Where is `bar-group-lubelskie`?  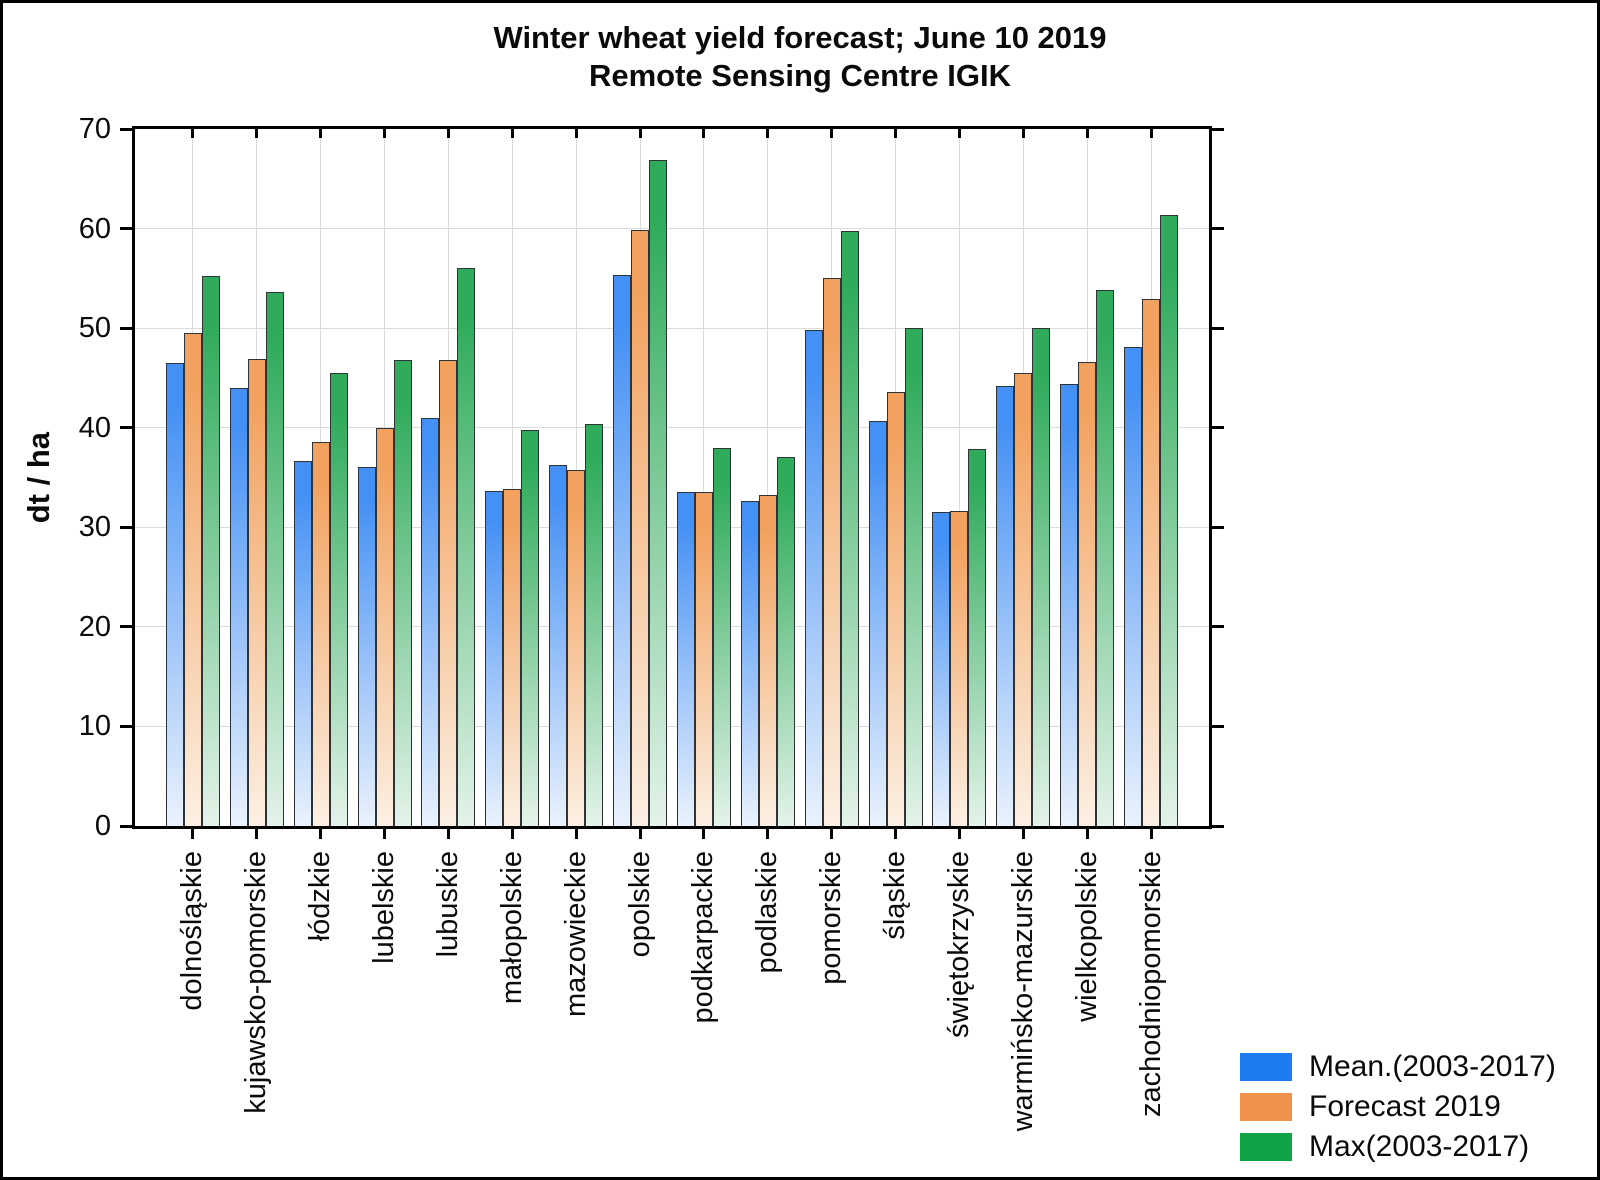
bar-group-lubelskie is located at coordinates (385, 477).